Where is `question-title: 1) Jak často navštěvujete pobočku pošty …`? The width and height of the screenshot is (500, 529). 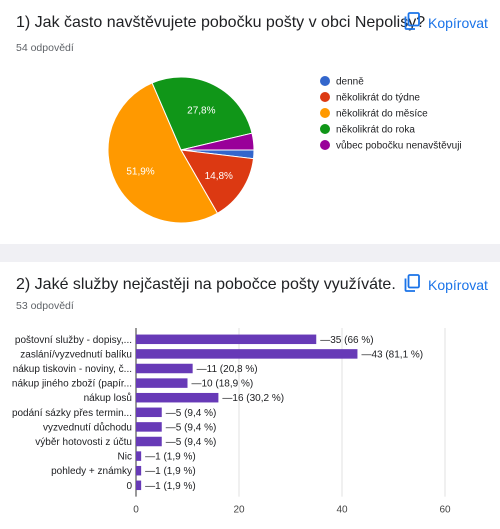 question-title: 1) Jak často navštěvujete pobočku pošty … is located at coordinates (221, 22).